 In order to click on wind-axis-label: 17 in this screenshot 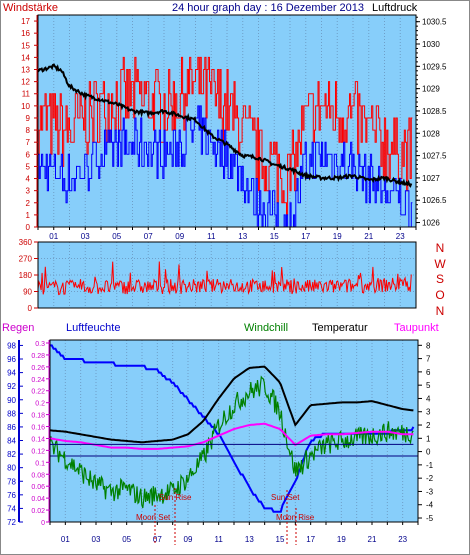, I will do `click(25, 21)`.